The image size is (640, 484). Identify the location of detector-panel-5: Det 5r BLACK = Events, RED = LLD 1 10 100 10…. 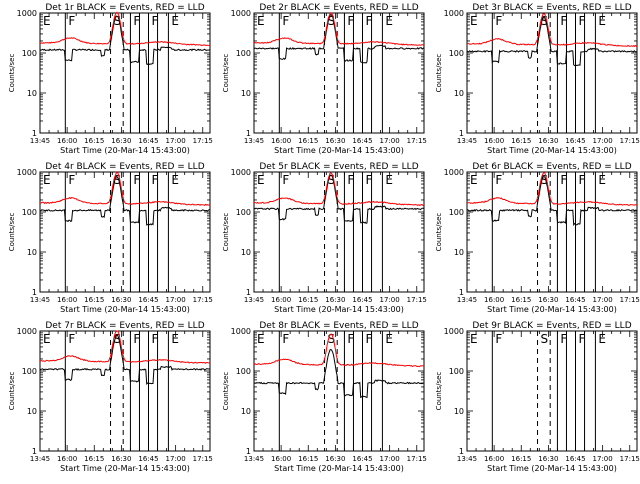
(324, 238).